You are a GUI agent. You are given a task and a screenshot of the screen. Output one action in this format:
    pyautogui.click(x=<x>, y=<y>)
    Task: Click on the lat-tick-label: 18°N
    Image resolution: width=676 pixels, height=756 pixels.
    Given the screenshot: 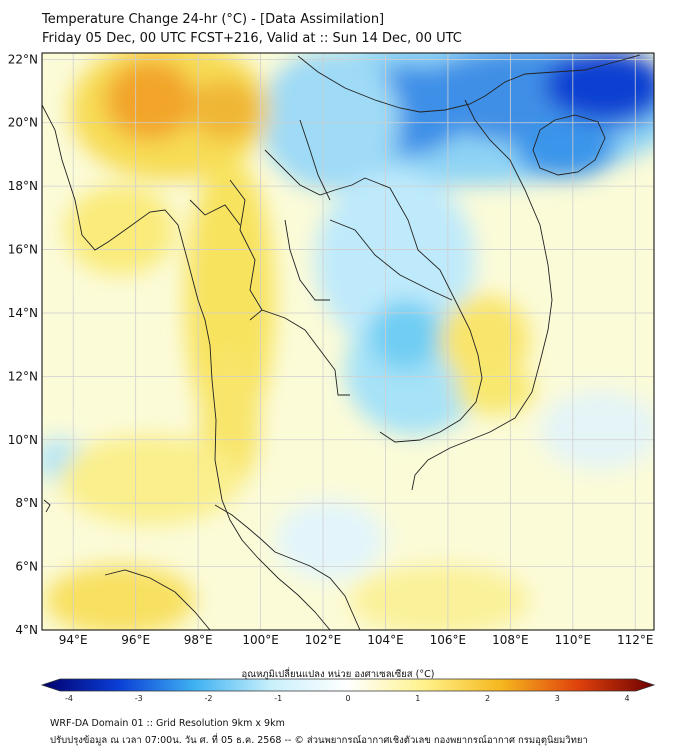 What is the action you would take?
    pyautogui.click(x=23, y=186)
    